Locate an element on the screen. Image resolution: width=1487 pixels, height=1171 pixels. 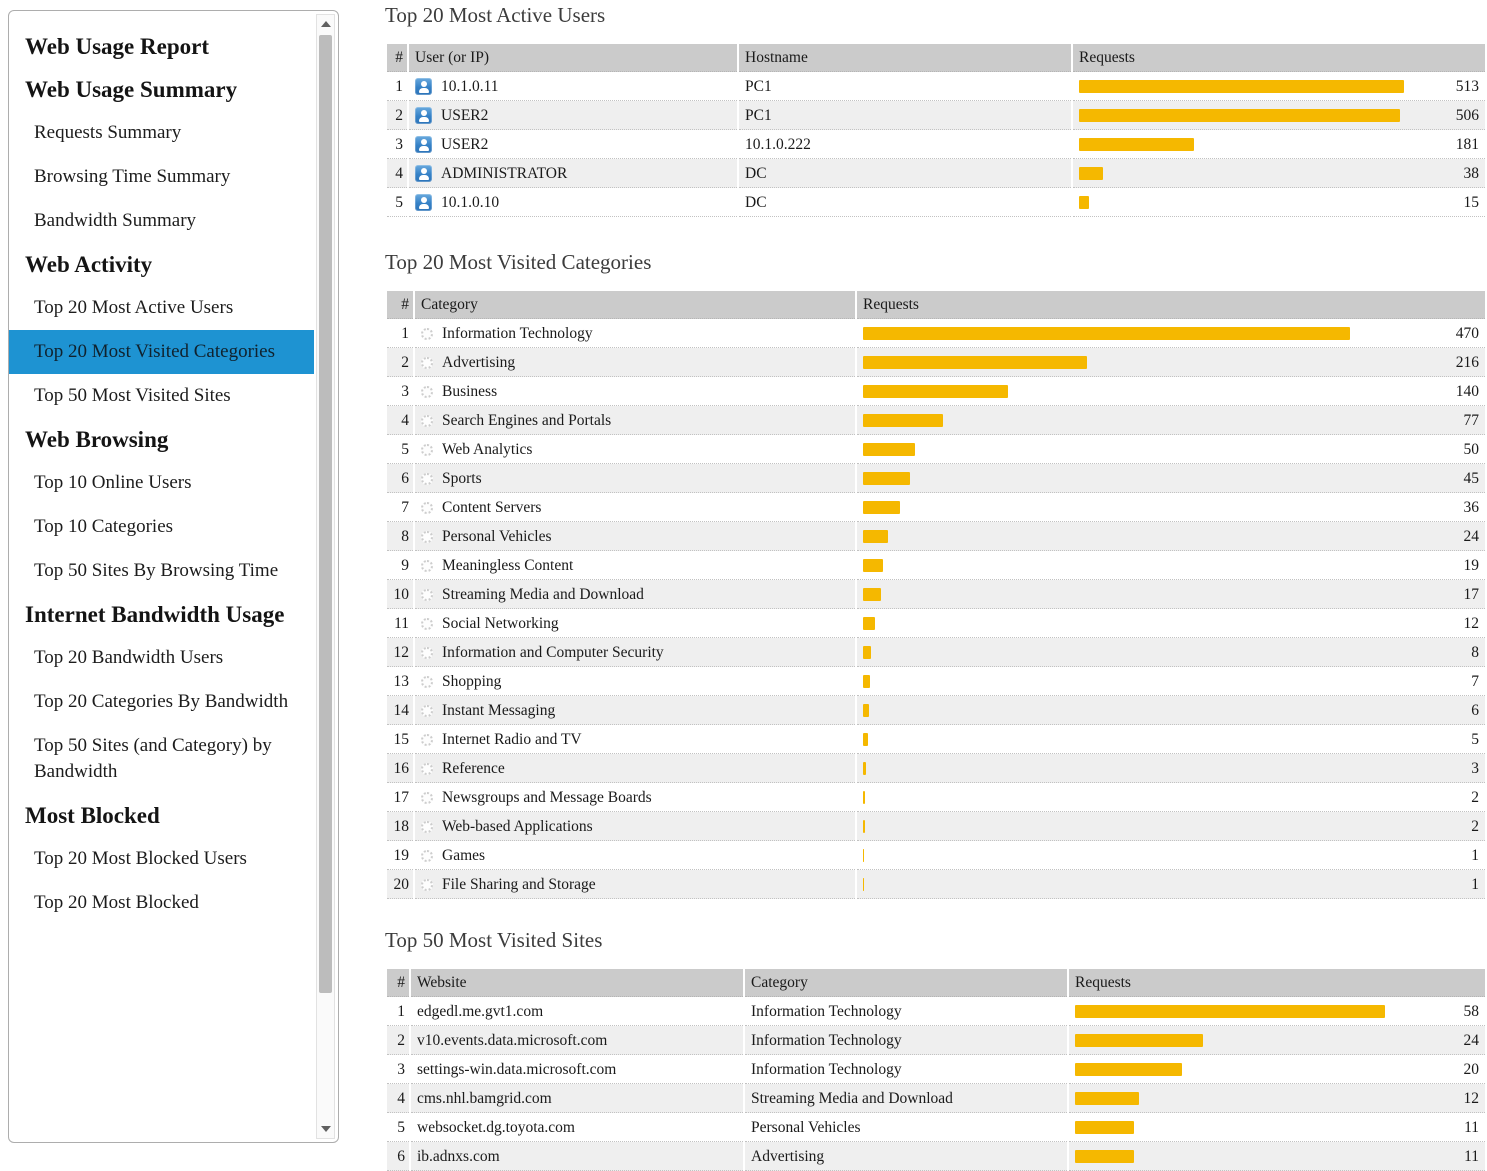
sidebar-item-top-50-sites-by-browsing-time: Top 50 Sites By Browsing Time is located at coordinates (156, 570).